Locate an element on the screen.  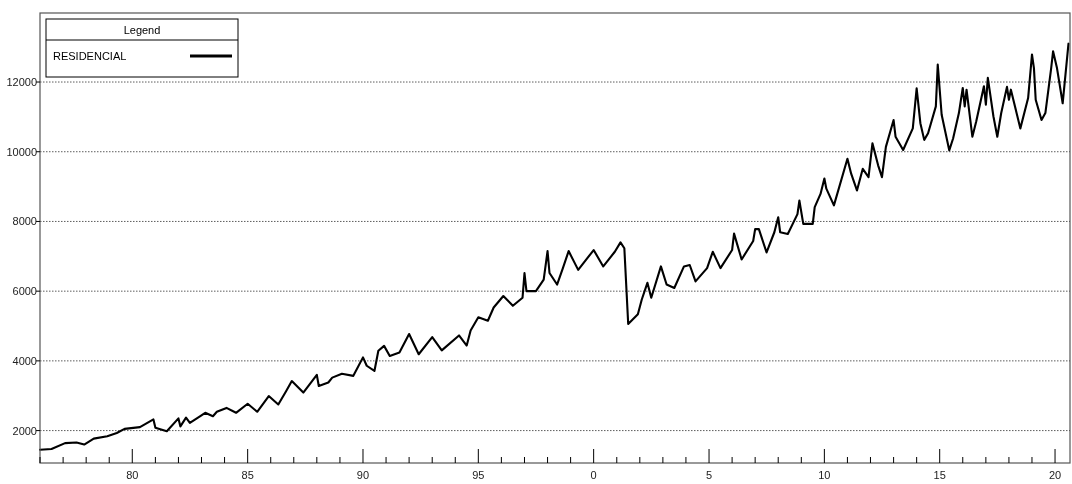
x-tick-label: 15 is located at coordinates (939, 475).